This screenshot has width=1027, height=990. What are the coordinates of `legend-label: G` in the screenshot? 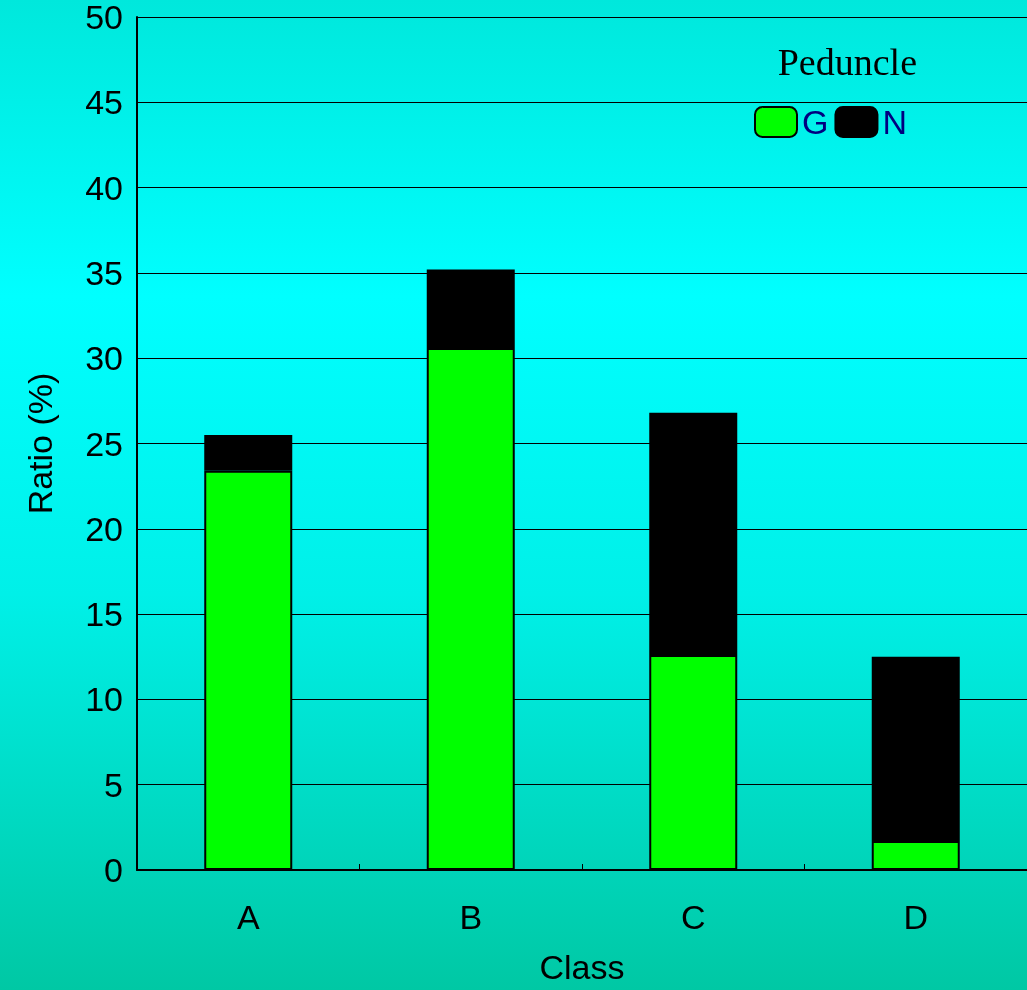 It's located at (815, 122).